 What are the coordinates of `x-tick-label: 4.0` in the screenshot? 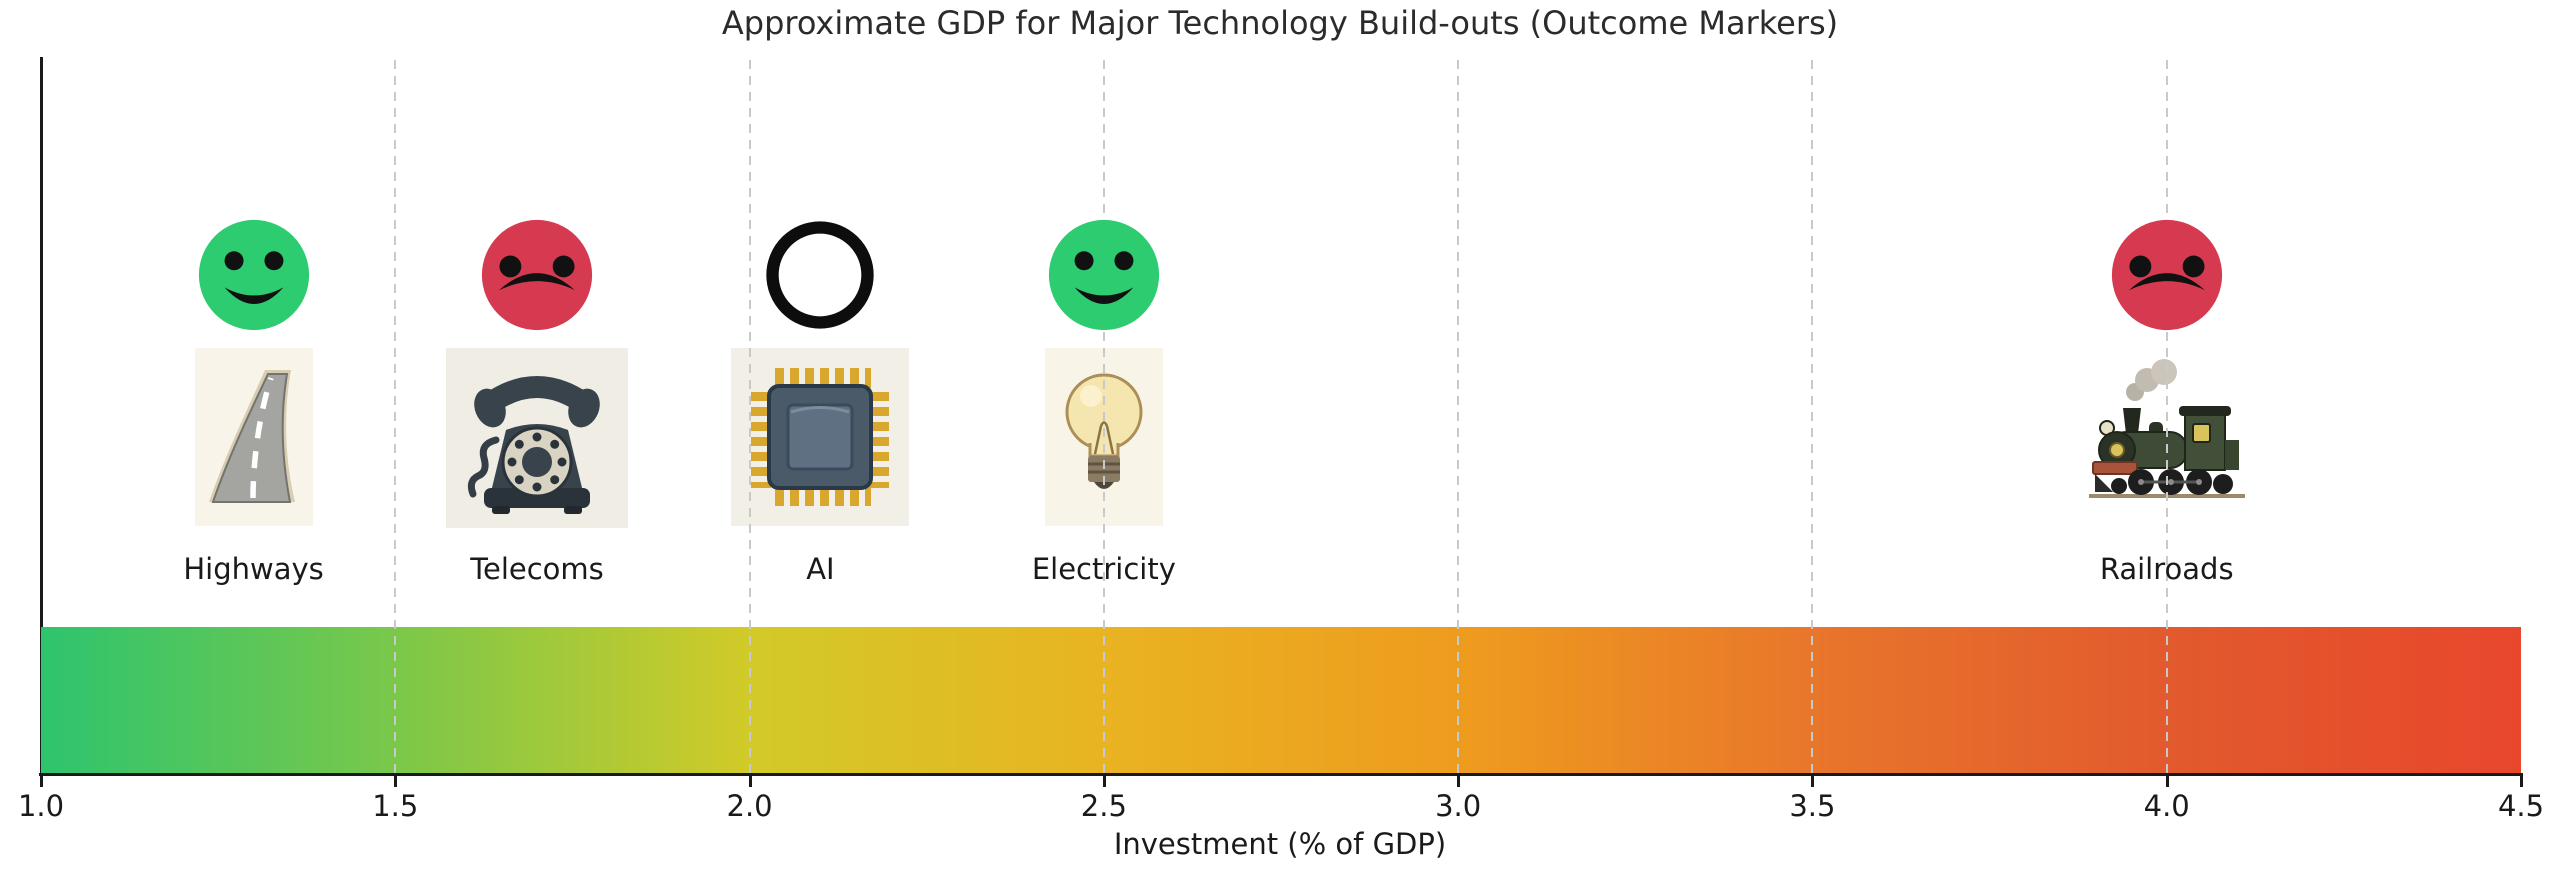 It's located at (2166, 806).